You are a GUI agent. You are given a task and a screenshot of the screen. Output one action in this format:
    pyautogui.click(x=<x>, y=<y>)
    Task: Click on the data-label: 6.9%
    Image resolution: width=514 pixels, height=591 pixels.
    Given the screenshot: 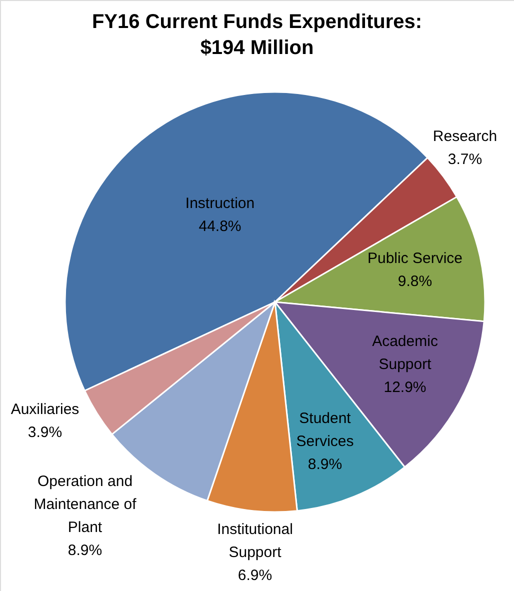 What is the action you would take?
    pyautogui.click(x=255, y=575)
    